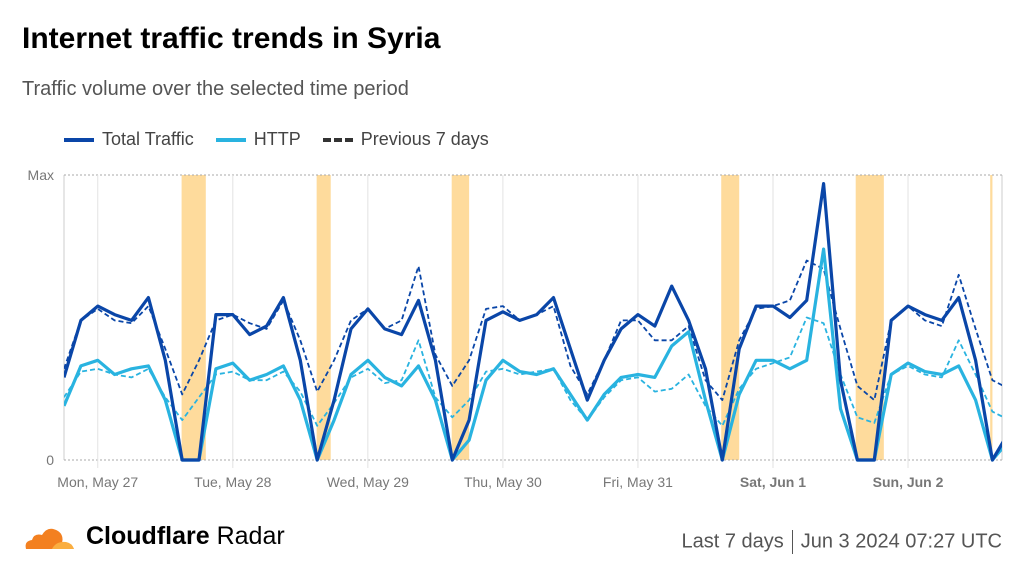 The height and width of the screenshot is (576, 1024). What do you see at coordinates (732, 541) in the screenshot?
I see `time-range: Last 7 days` at bounding box center [732, 541].